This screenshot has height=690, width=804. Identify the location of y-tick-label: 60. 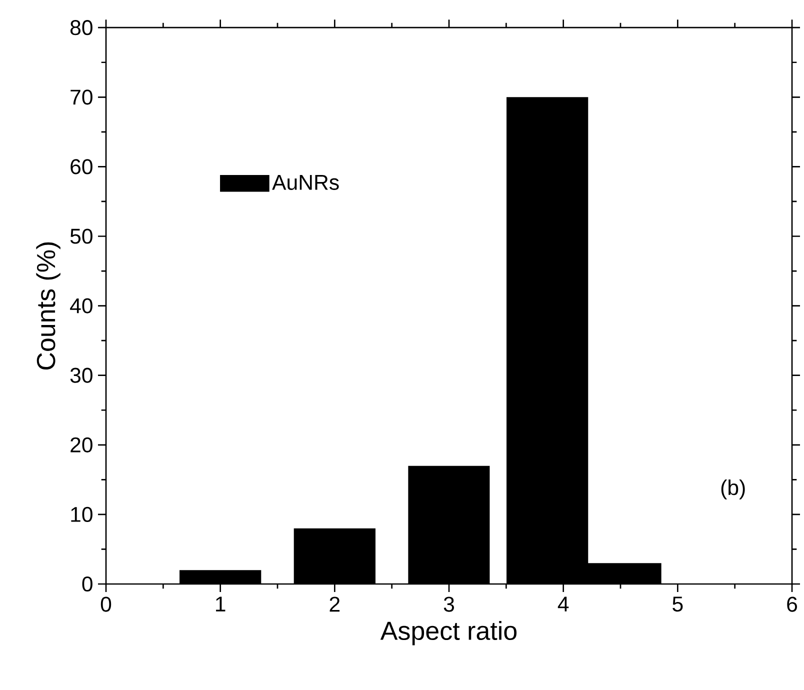
(81, 166).